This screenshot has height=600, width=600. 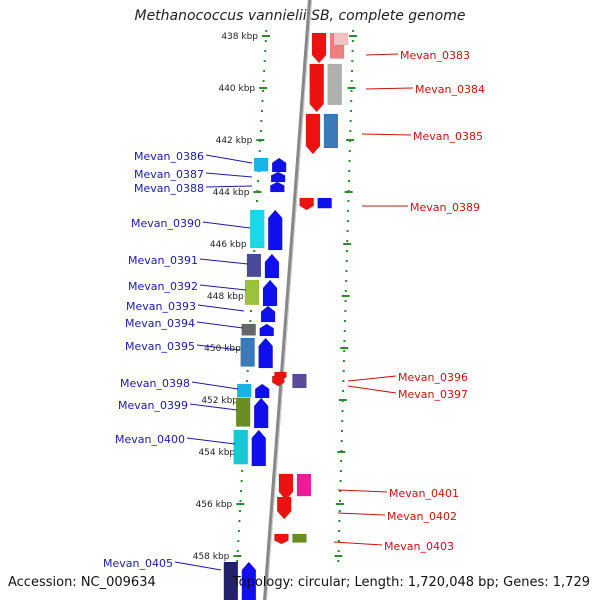 I want to click on gene-label-forward: Mevan_0392, so click(x=163, y=286).